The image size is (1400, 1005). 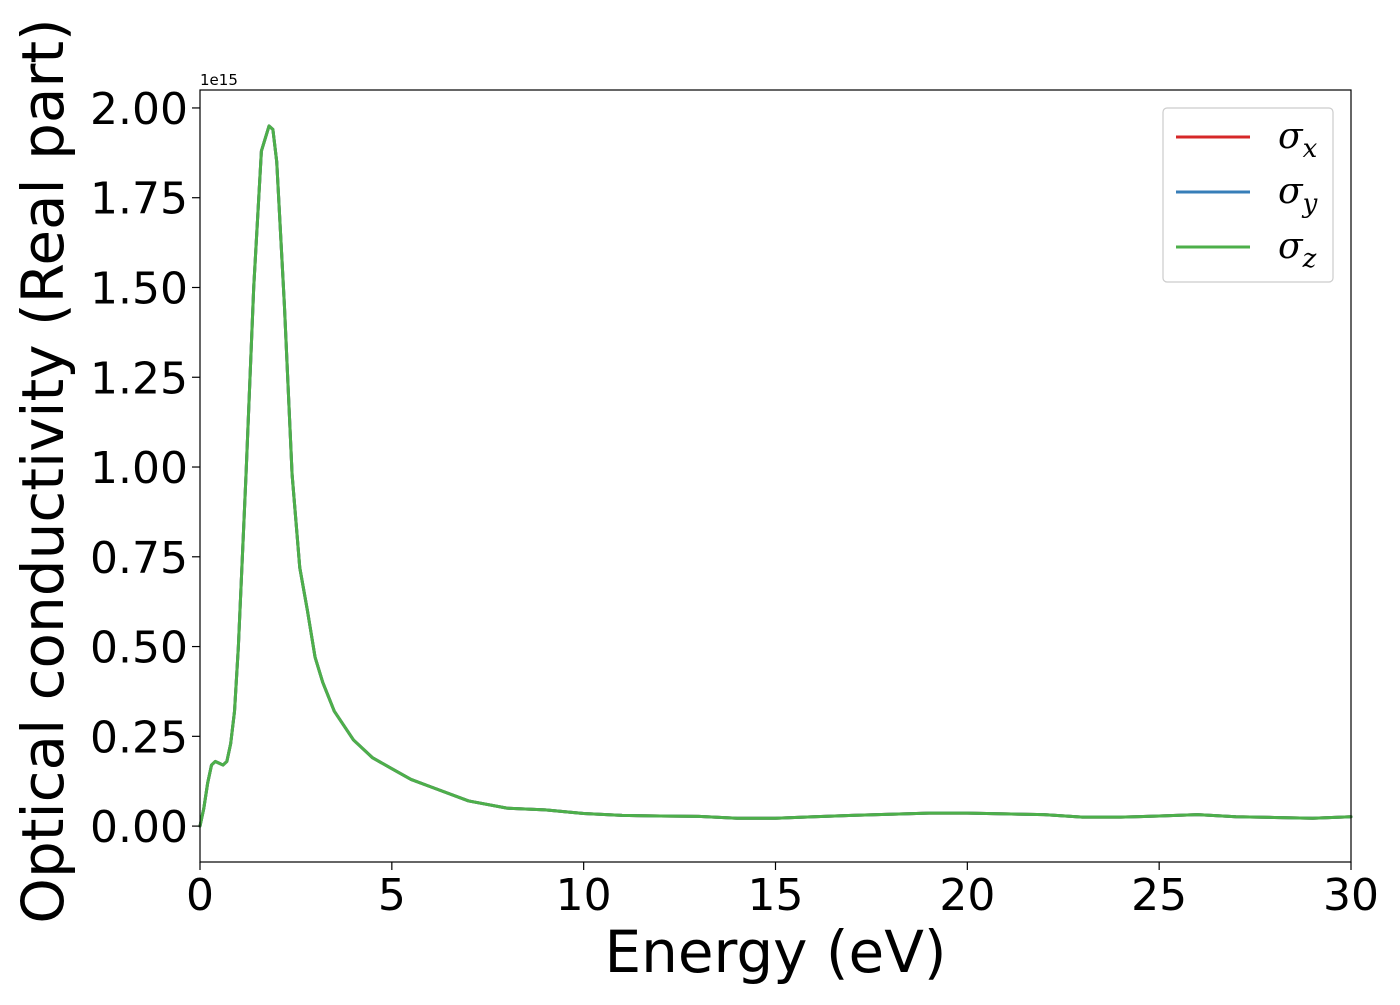 What do you see at coordinates (139, 827) in the screenshot?
I see `y-tick-label: 0.00` at bounding box center [139, 827].